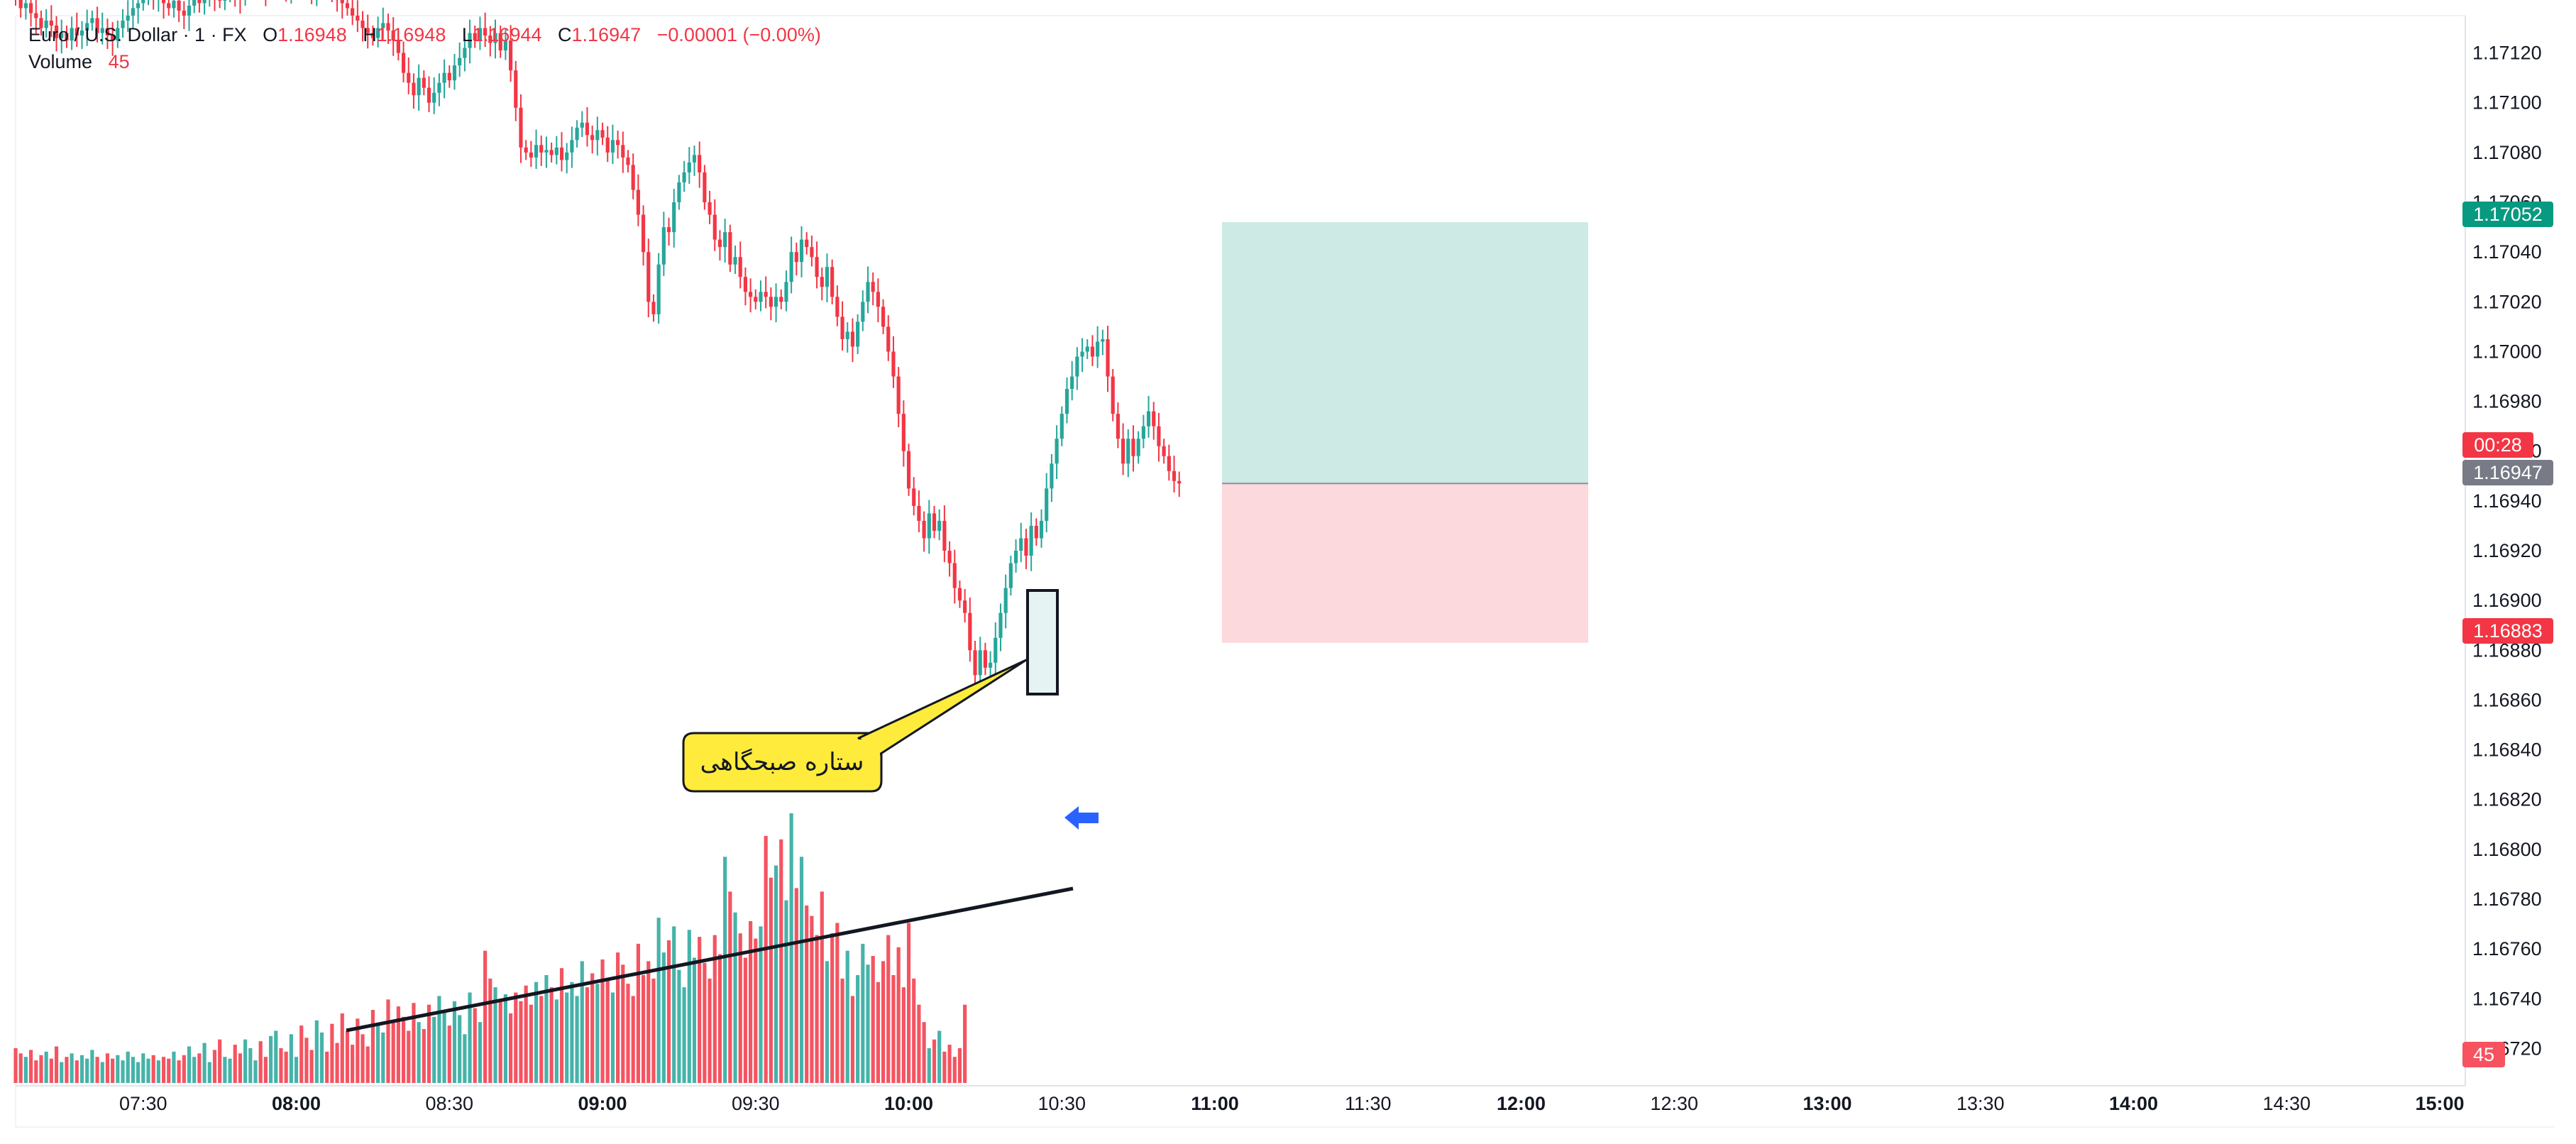 The image size is (2576, 1144). What do you see at coordinates (606, 35) in the screenshot?
I see `close-value: 1.16947` at bounding box center [606, 35].